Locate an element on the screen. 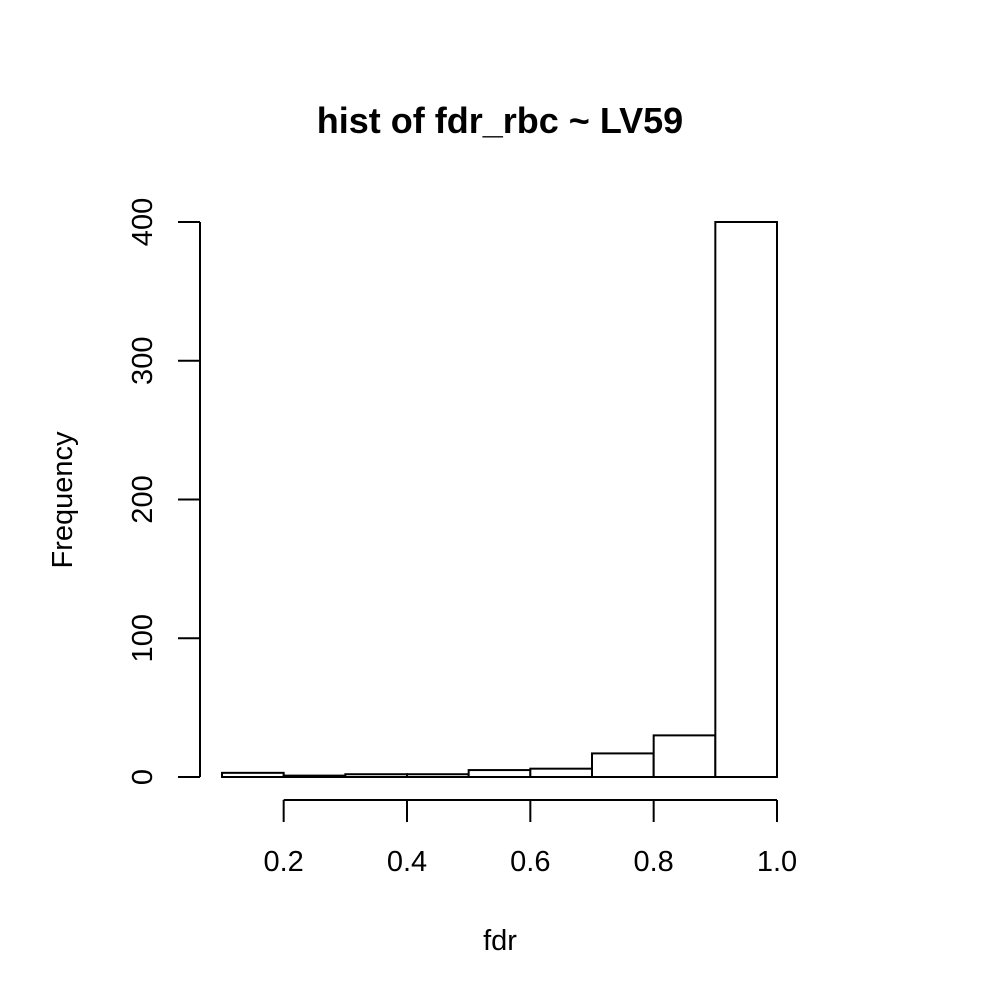 The width and height of the screenshot is (1000, 1000). y-tick-label: 200 is located at coordinates (143, 499).